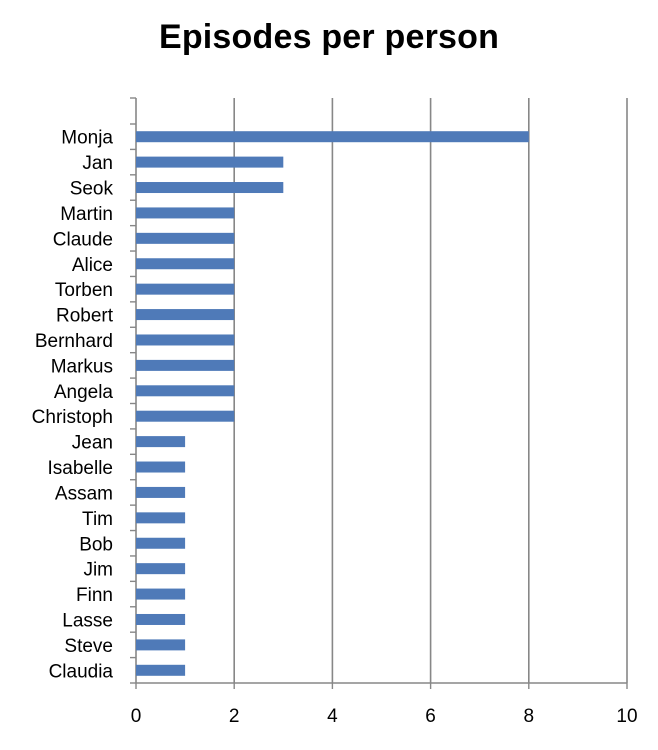 The height and width of the screenshot is (750, 658). What do you see at coordinates (92, 189) in the screenshot?
I see `category-label: Seok` at bounding box center [92, 189].